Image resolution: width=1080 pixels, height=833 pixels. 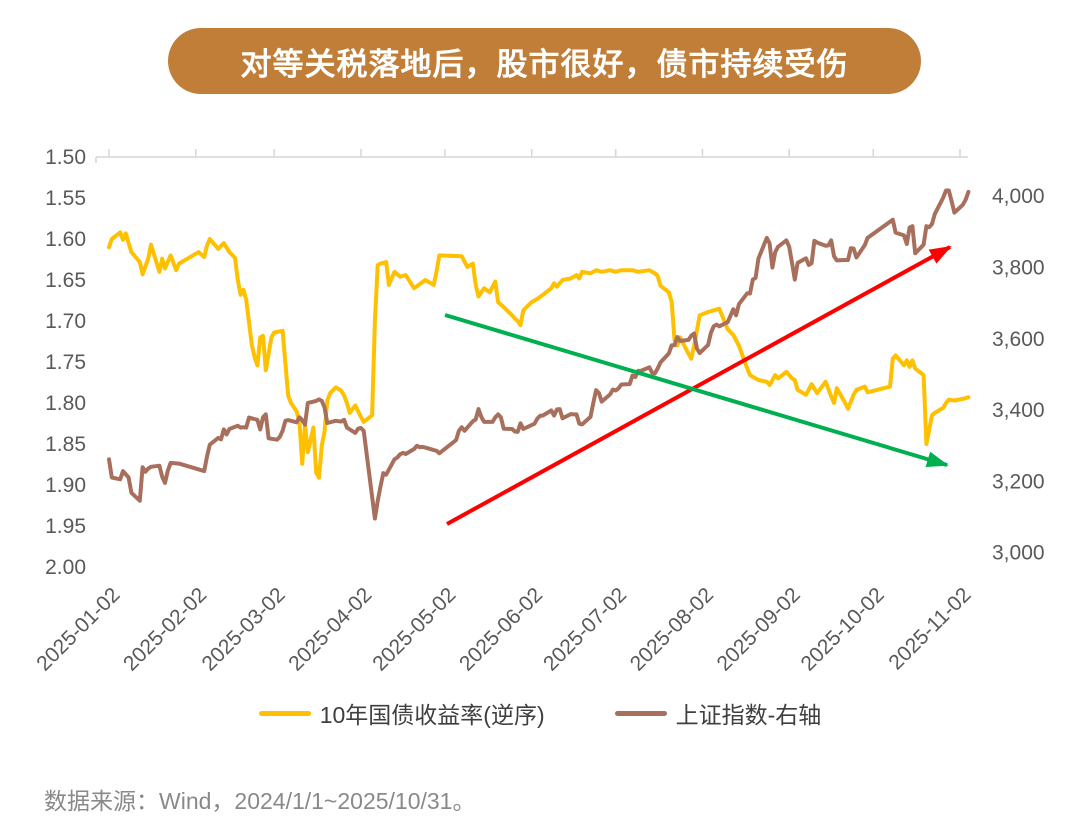 What do you see at coordinates (1018, 553) in the screenshot?
I see `svg-text: 3,000` at bounding box center [1018, 553].